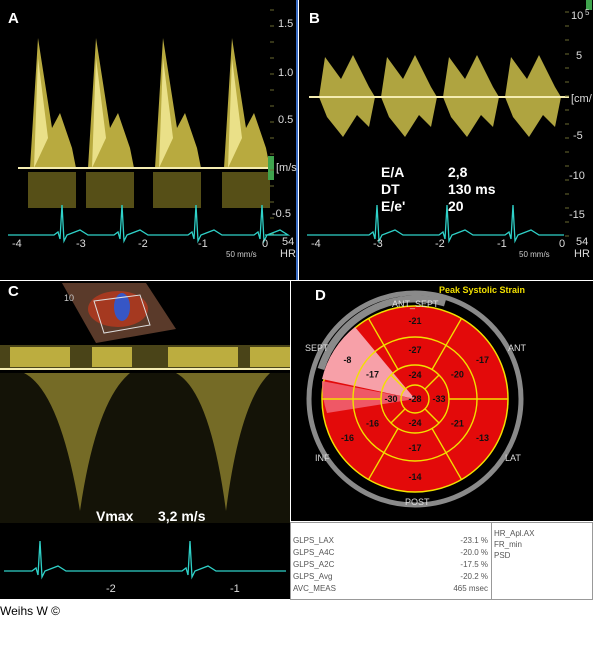 Image resolution: width=593 pixels, height=661 pixels. I want to click on wall-label-sept: SEPT, so click(317, 348).